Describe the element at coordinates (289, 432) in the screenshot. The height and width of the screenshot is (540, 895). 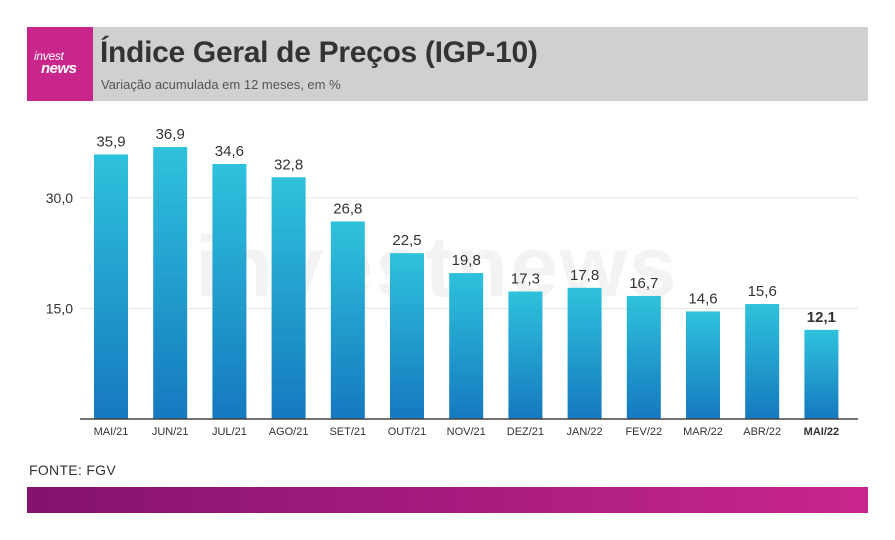
I see `x-tick-label: AGO/21` at that location.